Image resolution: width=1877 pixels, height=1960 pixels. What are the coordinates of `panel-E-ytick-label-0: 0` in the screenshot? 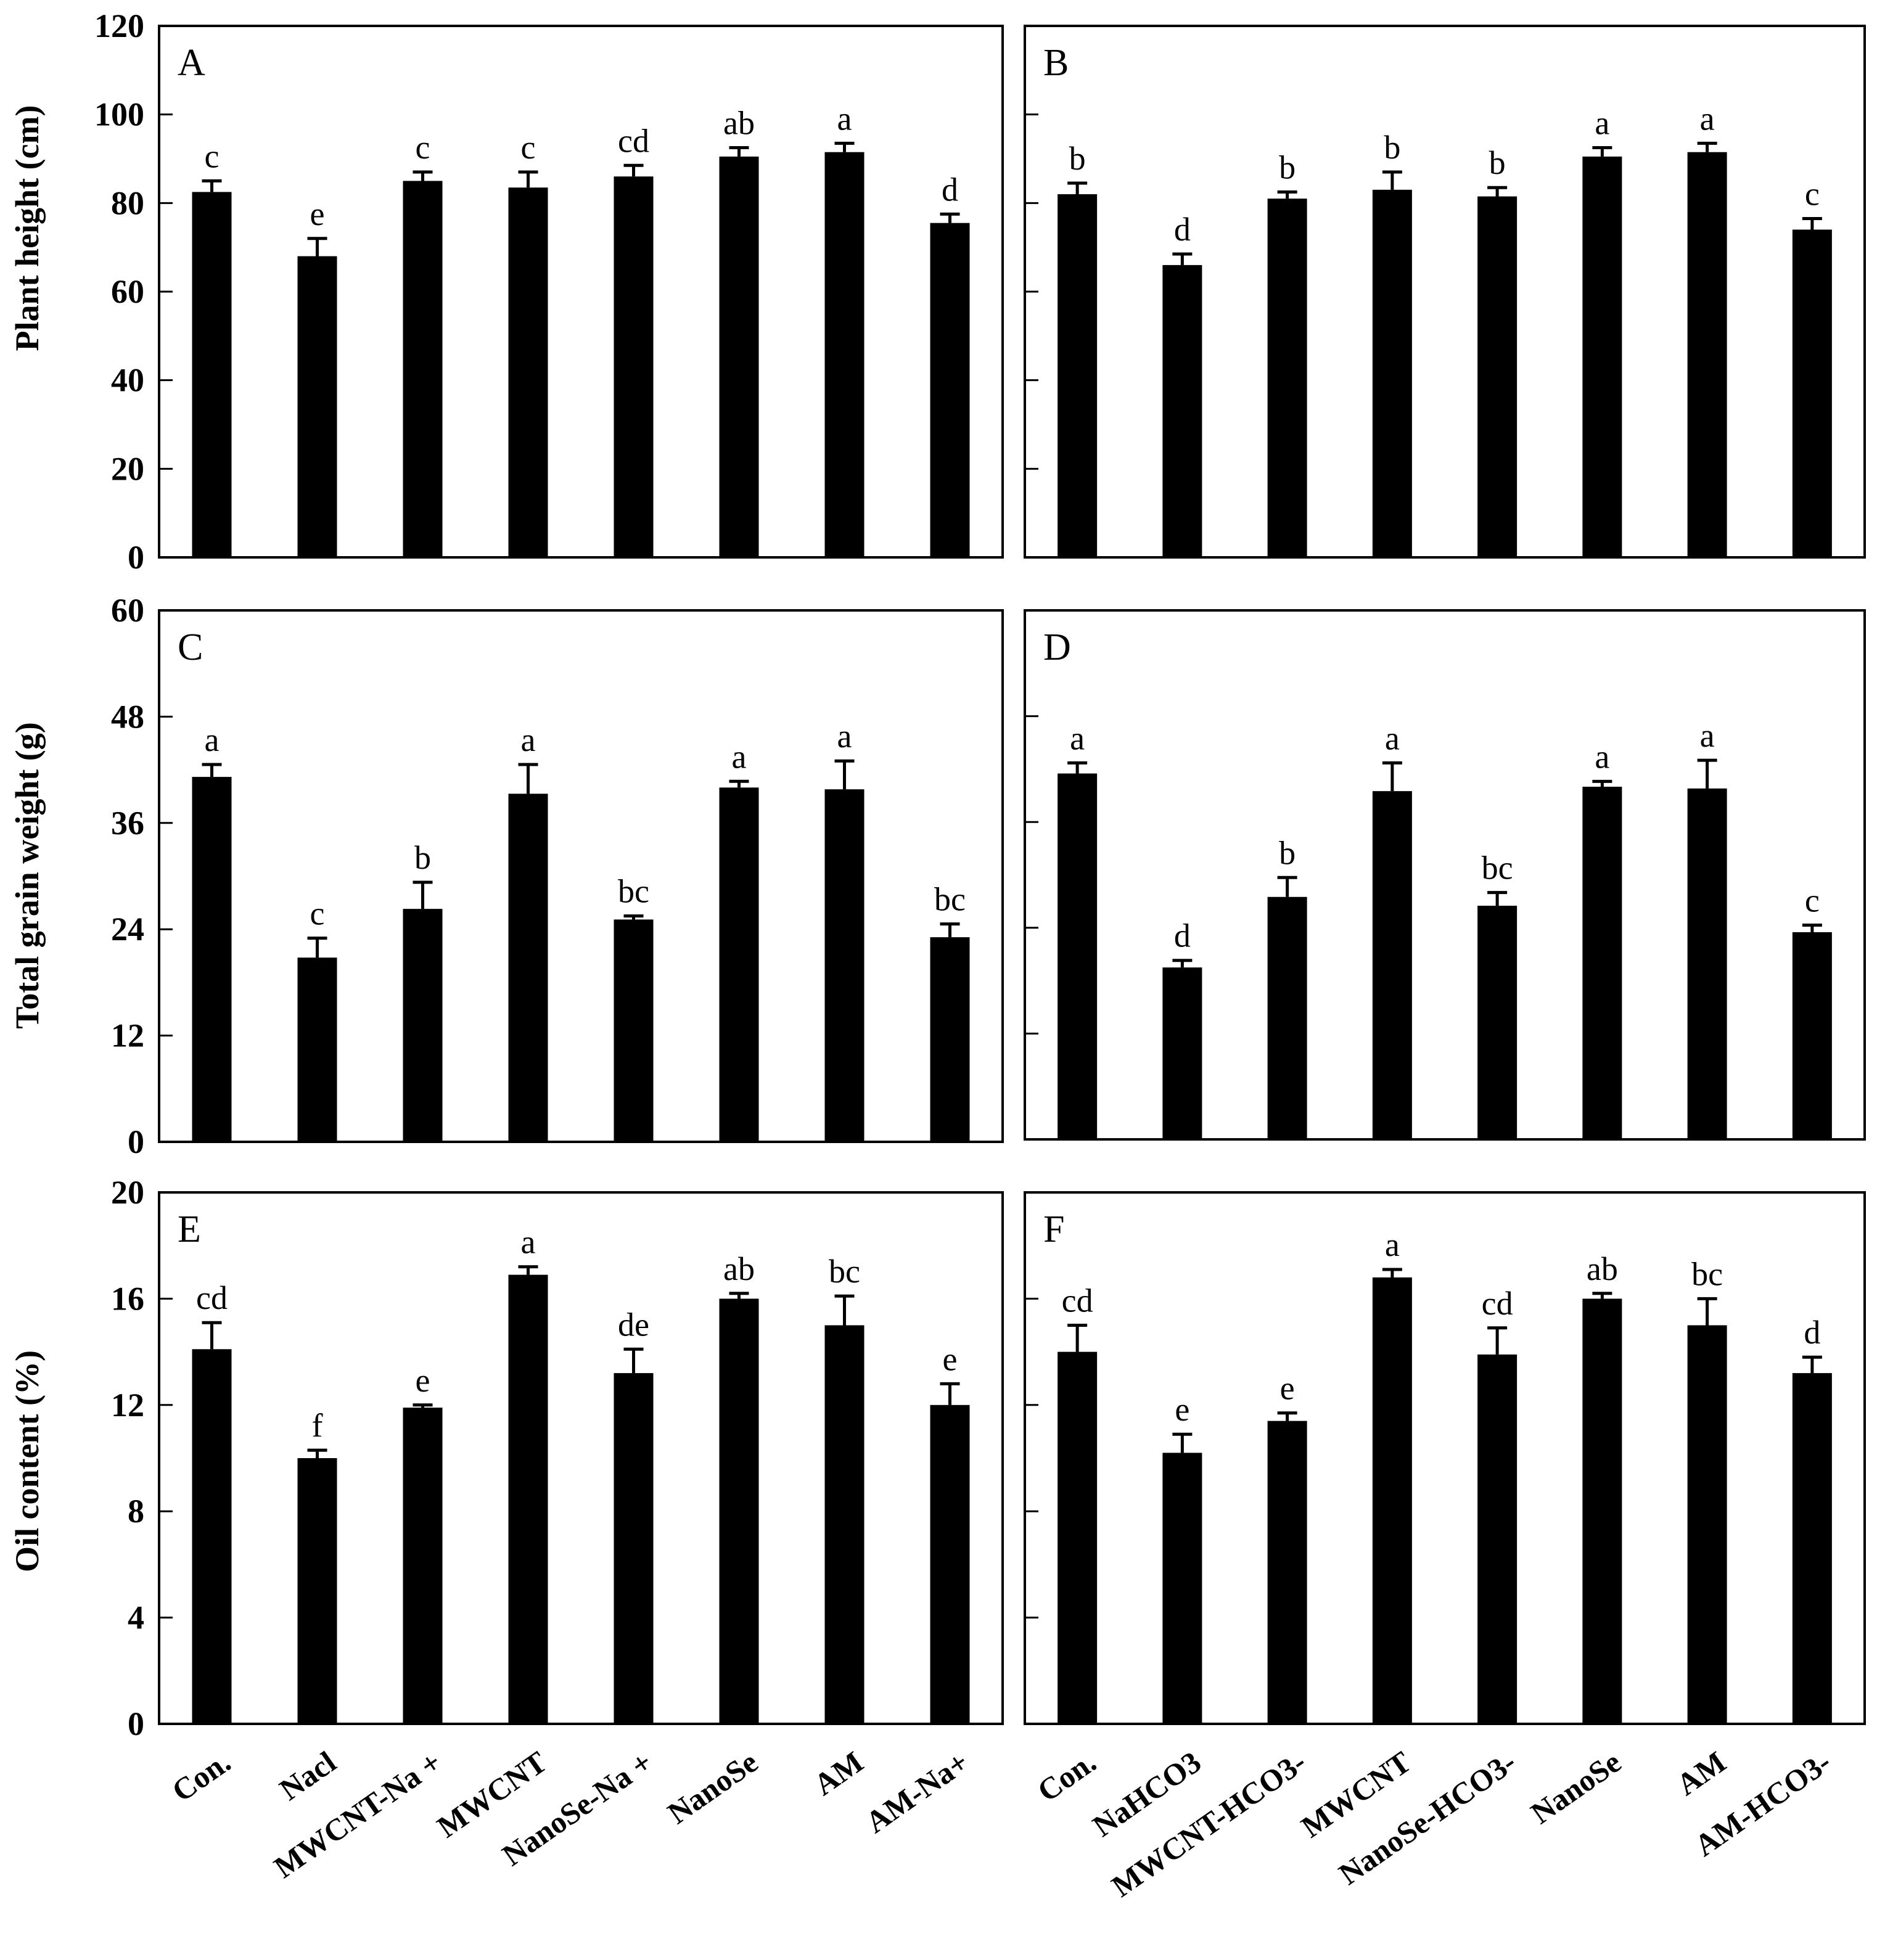 It's located at (136, 1723).